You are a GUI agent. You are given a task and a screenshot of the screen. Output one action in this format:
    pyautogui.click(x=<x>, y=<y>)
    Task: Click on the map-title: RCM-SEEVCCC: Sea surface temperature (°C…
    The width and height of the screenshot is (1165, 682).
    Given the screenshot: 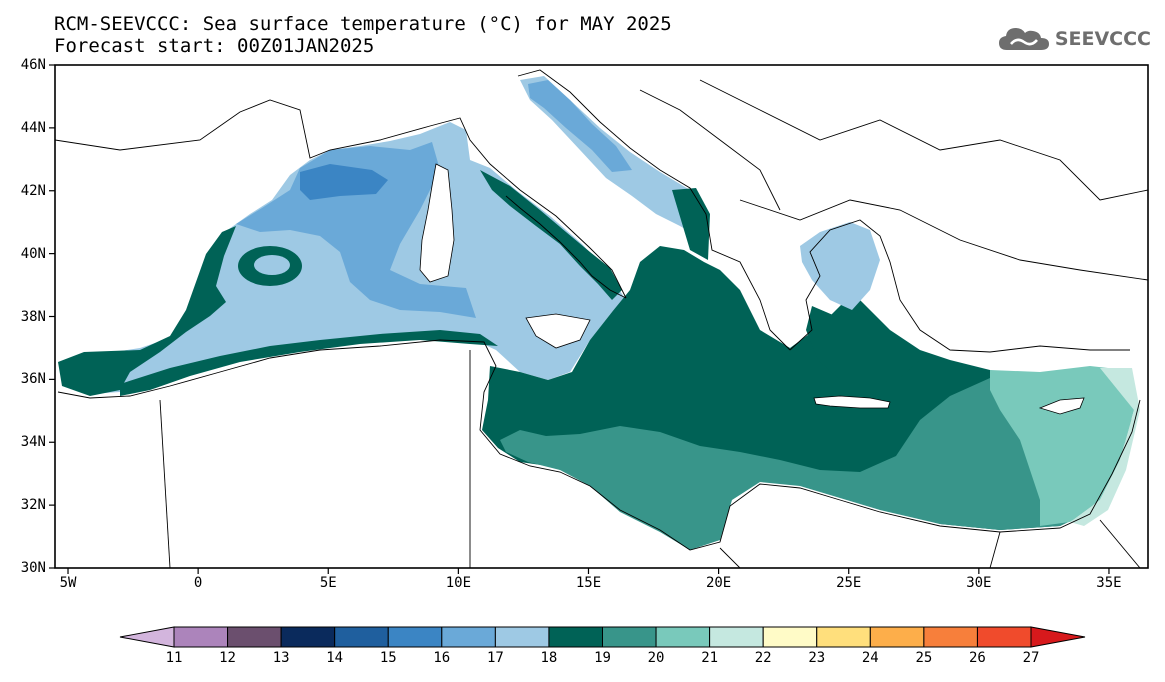 What is the action you would take?
    pyautogui.click(x=363, y=24)
    